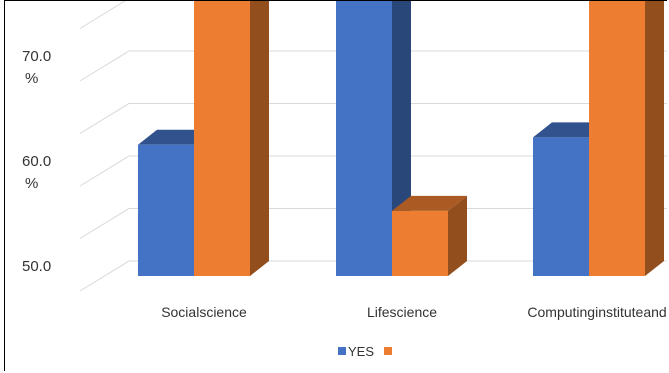 This screenshot has height=373, width=669. I want to click on y-tick-label: 70.0, so click(36, 56).